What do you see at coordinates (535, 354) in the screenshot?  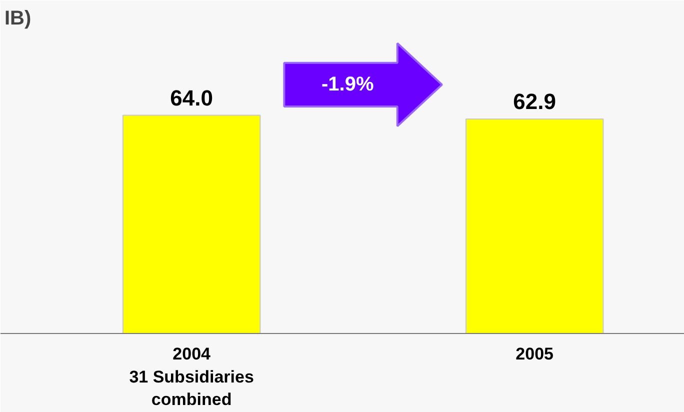 I see `x-tick-label: 2005` at bounding box center [535, 354].